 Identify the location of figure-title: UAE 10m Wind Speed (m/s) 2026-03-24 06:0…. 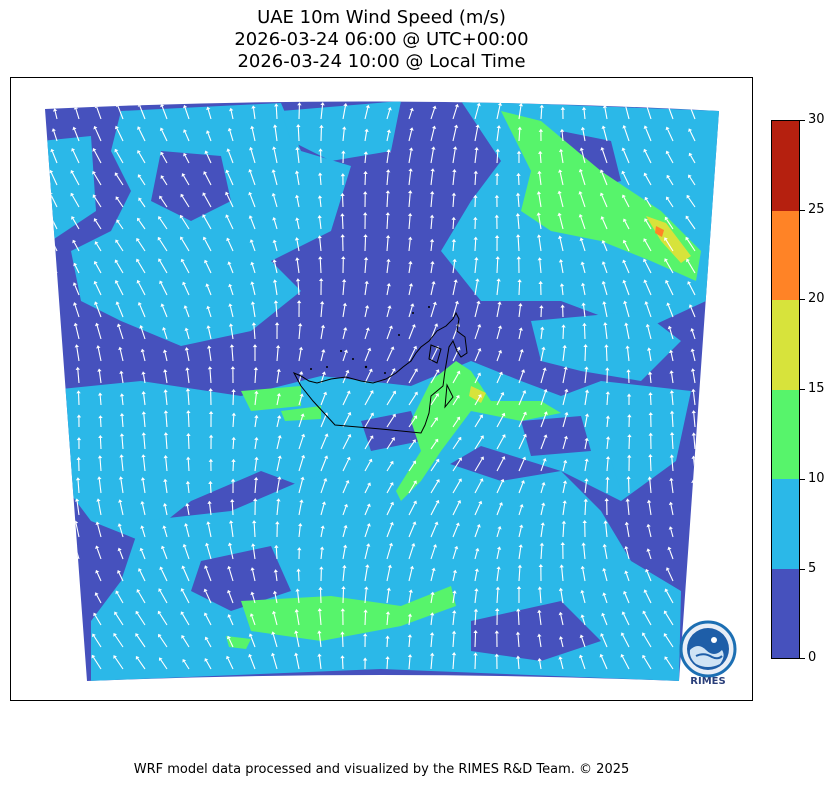
(381, 40).